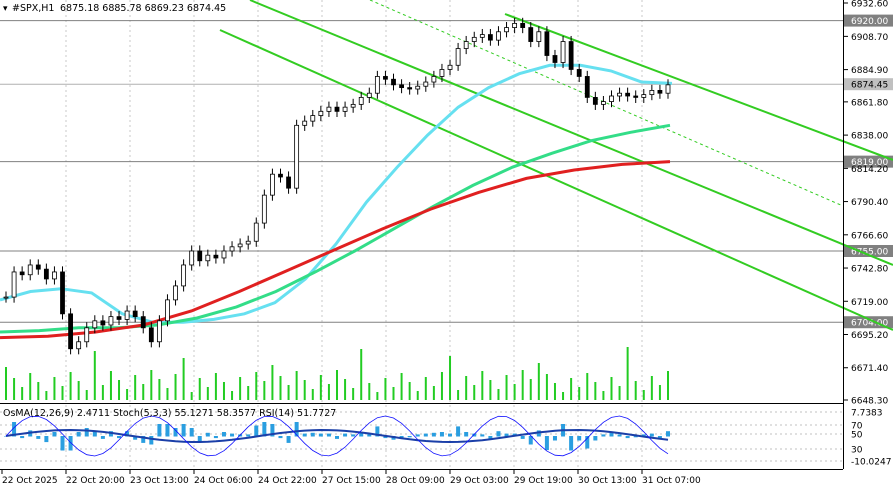 The image size is (893, 491). I want to click on current-price-tag, so click(868, 84).